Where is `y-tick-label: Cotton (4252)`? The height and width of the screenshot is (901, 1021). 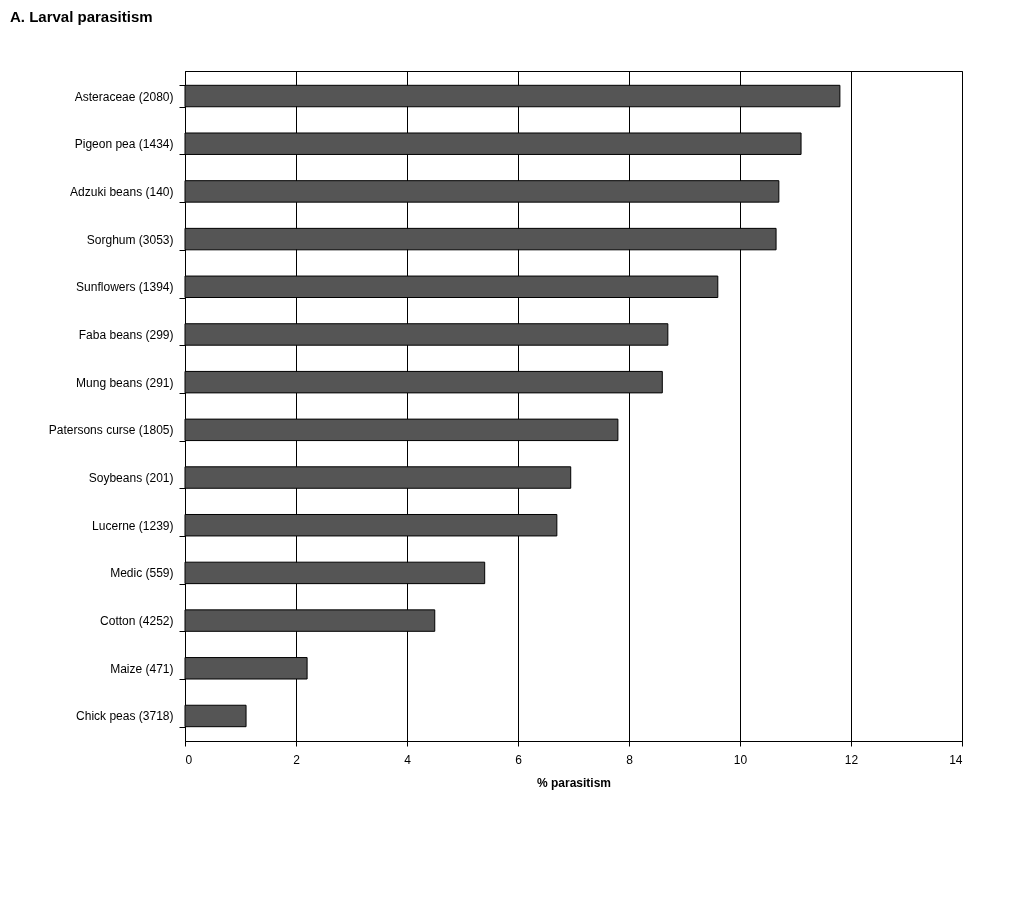 y-tick-label: Cotton (4252) is located at coordinates (137, 621).